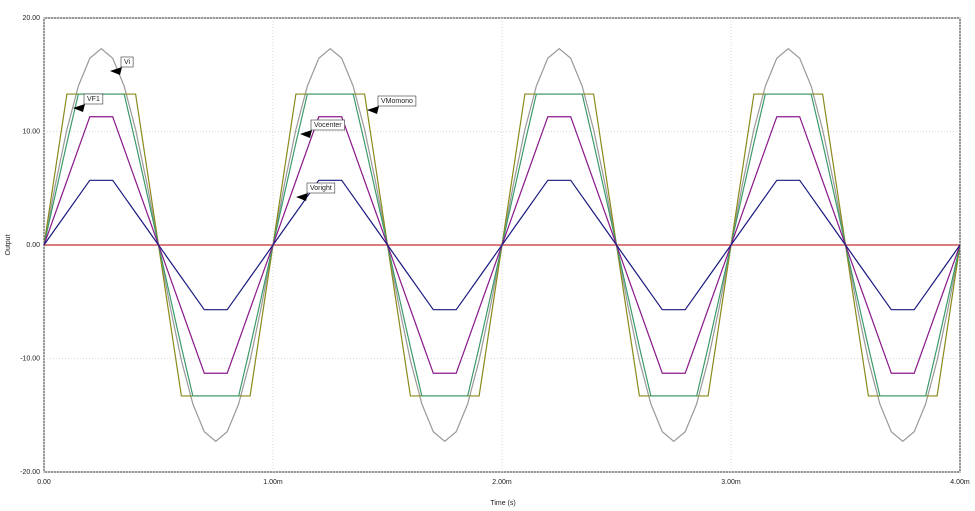  What do you see at coordinates (31, 18) in the screenshot?
I see `y-tick-label: 20.00` at bounding box center [31, 18].